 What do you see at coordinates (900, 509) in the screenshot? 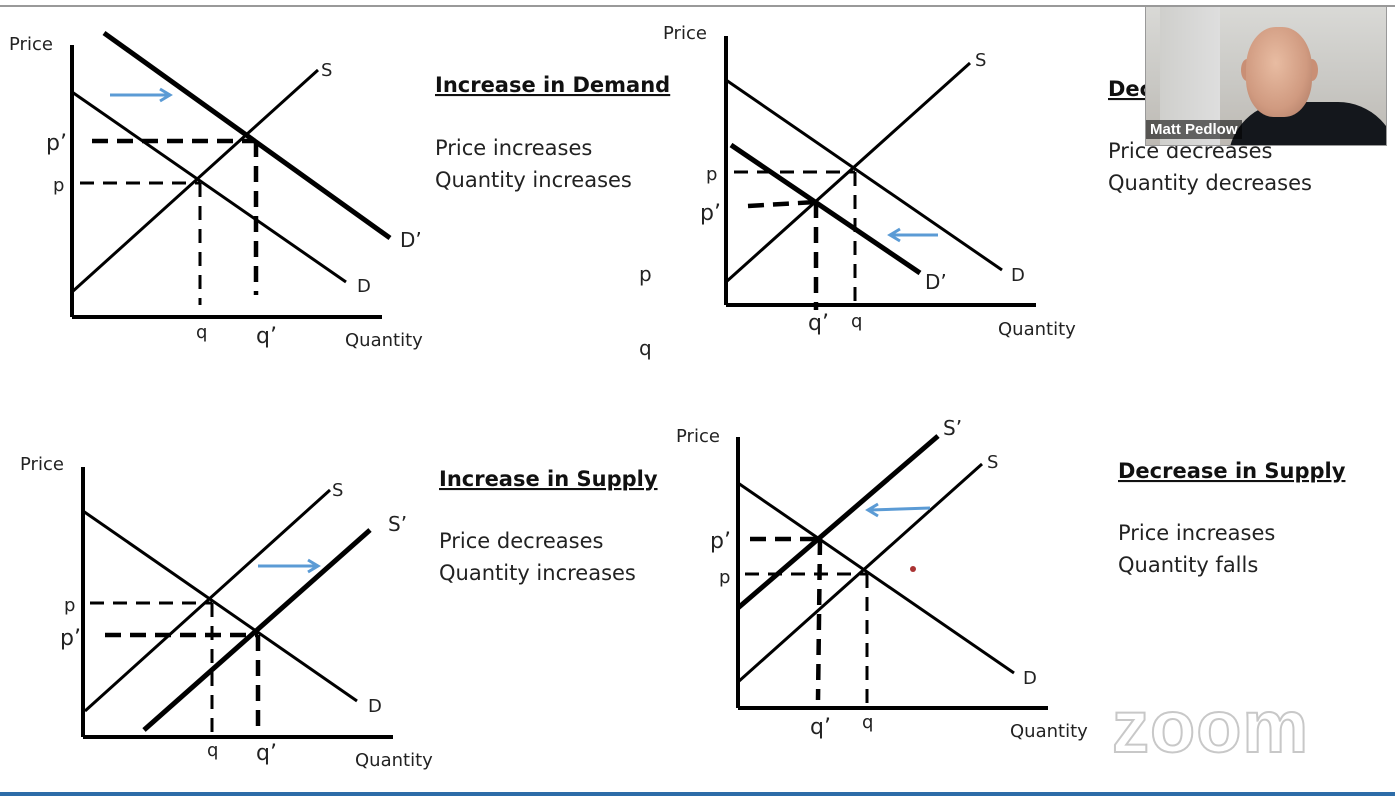
I see `shift-arrow-left` at bounding box center [900, 509].